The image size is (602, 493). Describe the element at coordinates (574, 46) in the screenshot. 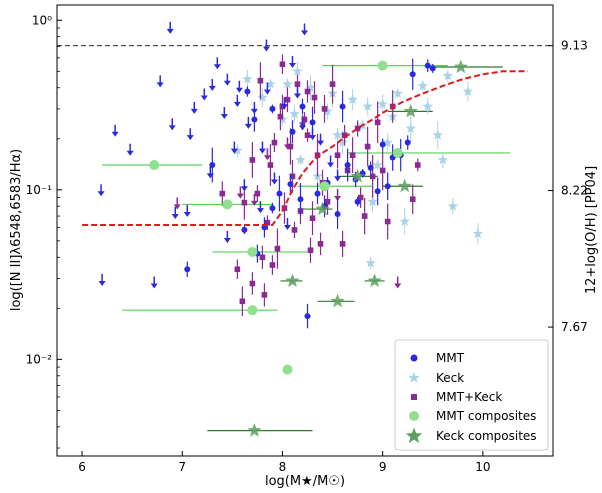

I see `right-tick-label: 9.13` at that location.